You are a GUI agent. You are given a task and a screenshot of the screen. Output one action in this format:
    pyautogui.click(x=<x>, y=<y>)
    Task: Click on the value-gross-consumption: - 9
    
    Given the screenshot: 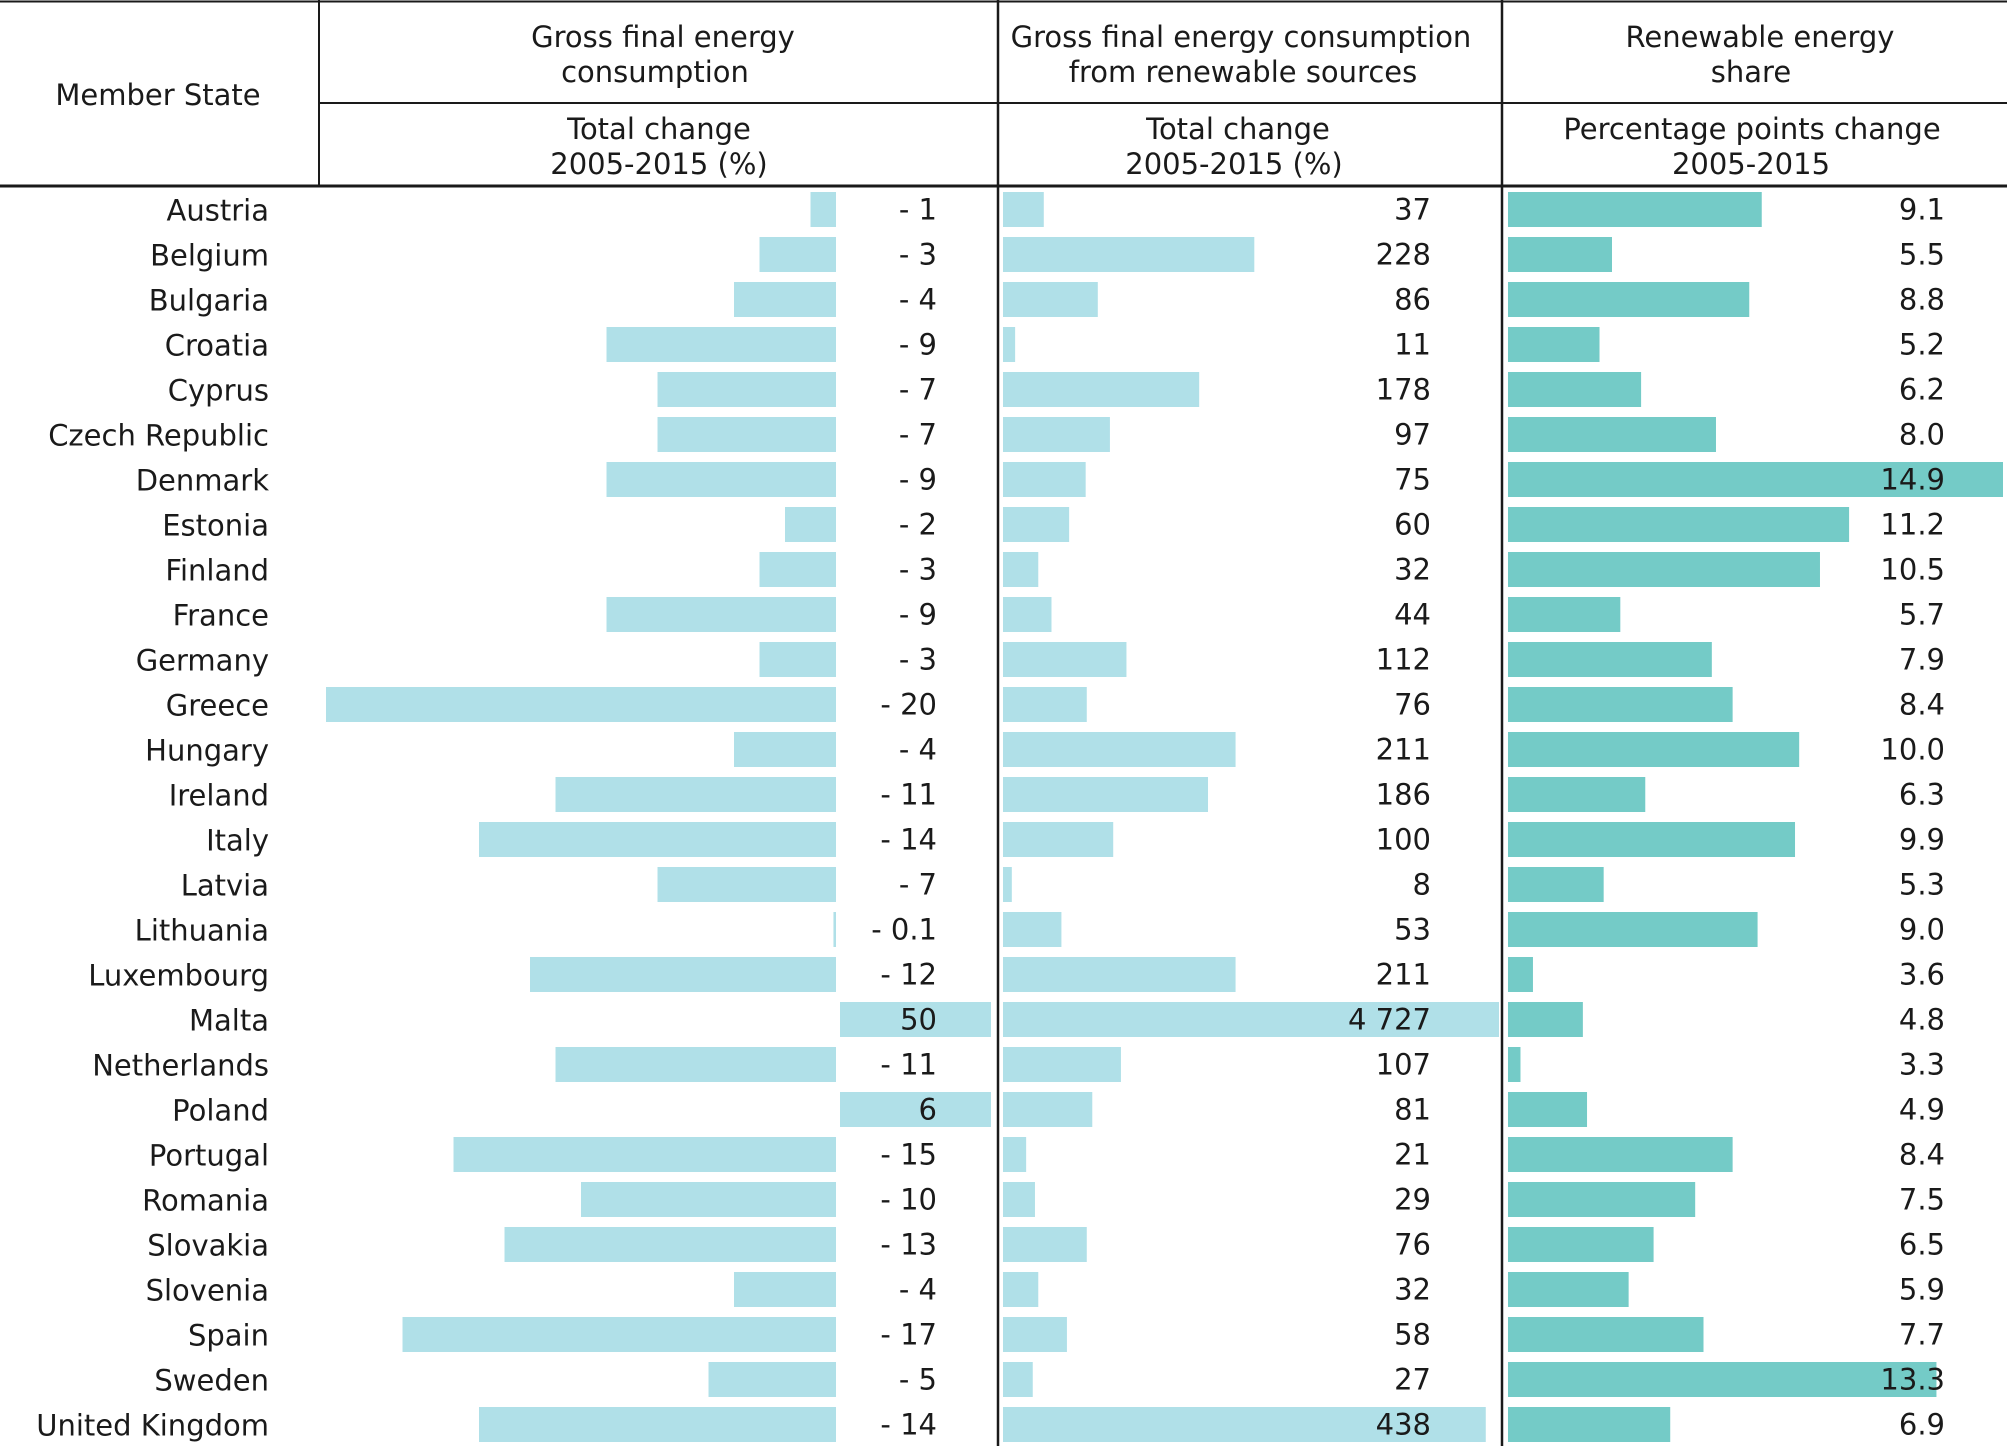 What is the action you would take?
    pyautogui.click(x=918, y=480)
    